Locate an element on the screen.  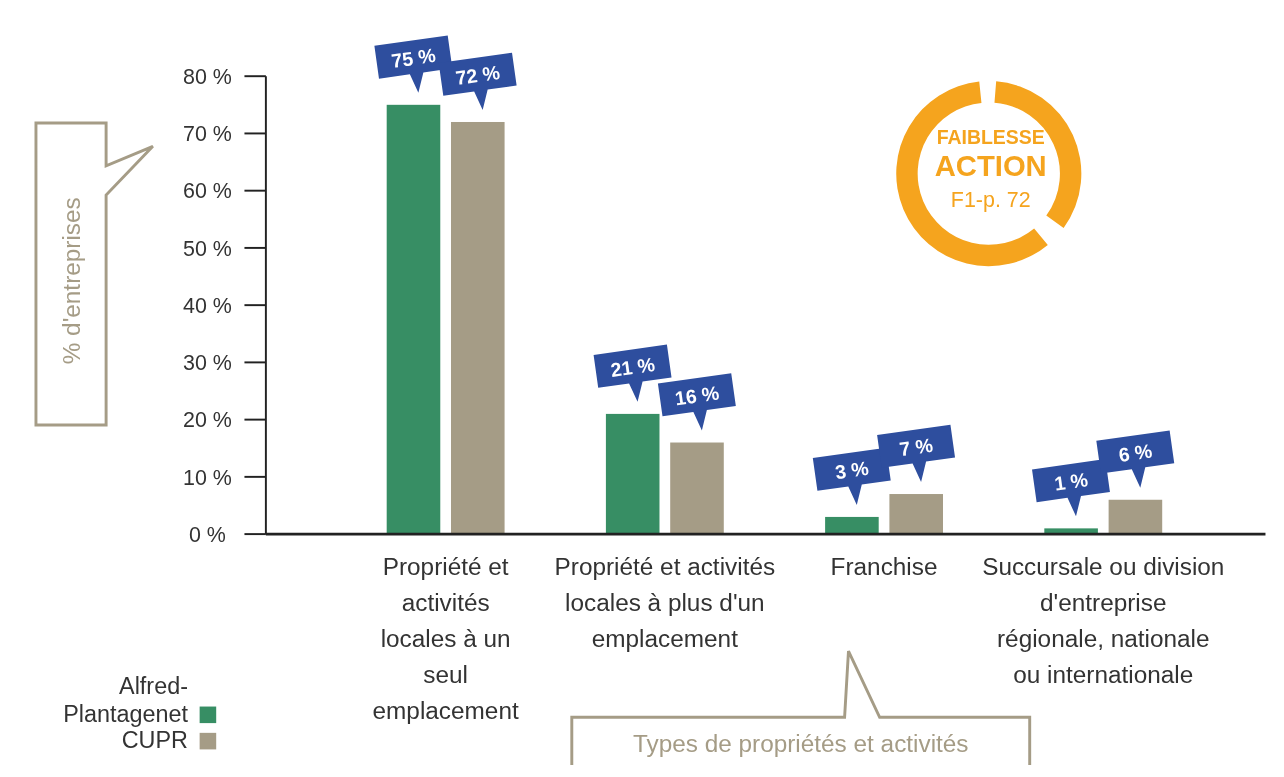
annotation: FAIBLESSE is located at coordinates (990, 137).